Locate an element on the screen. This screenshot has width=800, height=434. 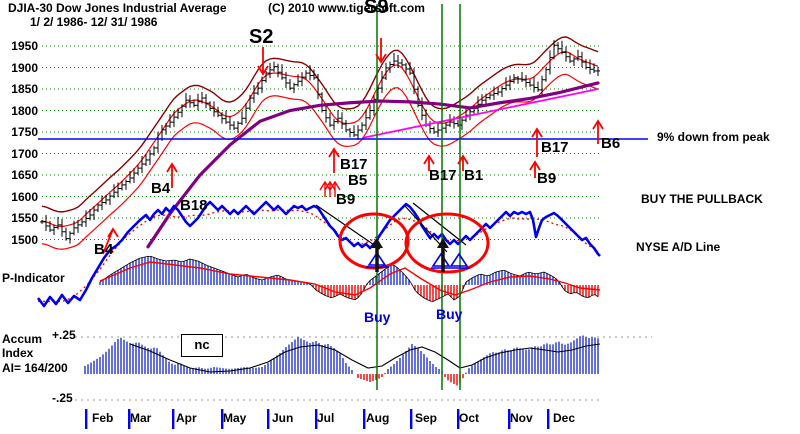
panel-label-p-indicator: P-Indicator is located at coordinates (33, 278).